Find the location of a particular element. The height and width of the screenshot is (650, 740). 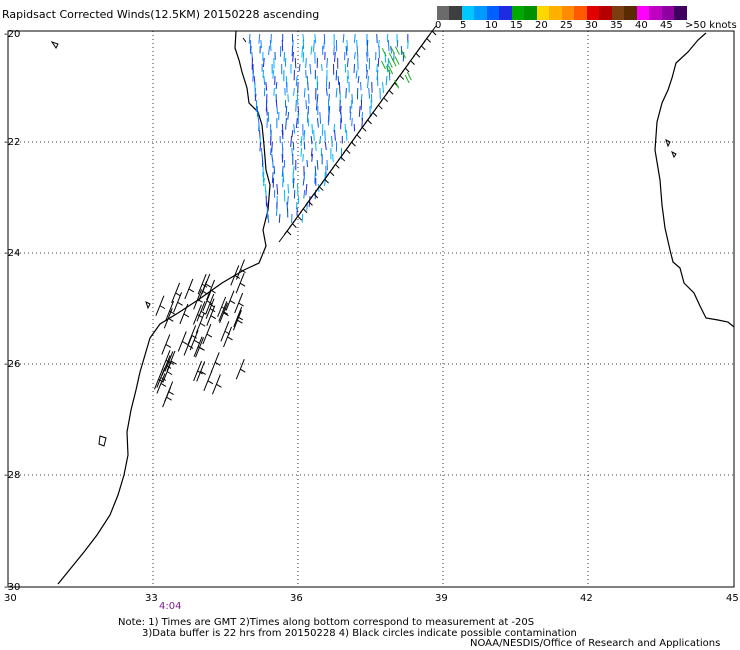

longitude-label: 39 is located at coordinates (441, 598).